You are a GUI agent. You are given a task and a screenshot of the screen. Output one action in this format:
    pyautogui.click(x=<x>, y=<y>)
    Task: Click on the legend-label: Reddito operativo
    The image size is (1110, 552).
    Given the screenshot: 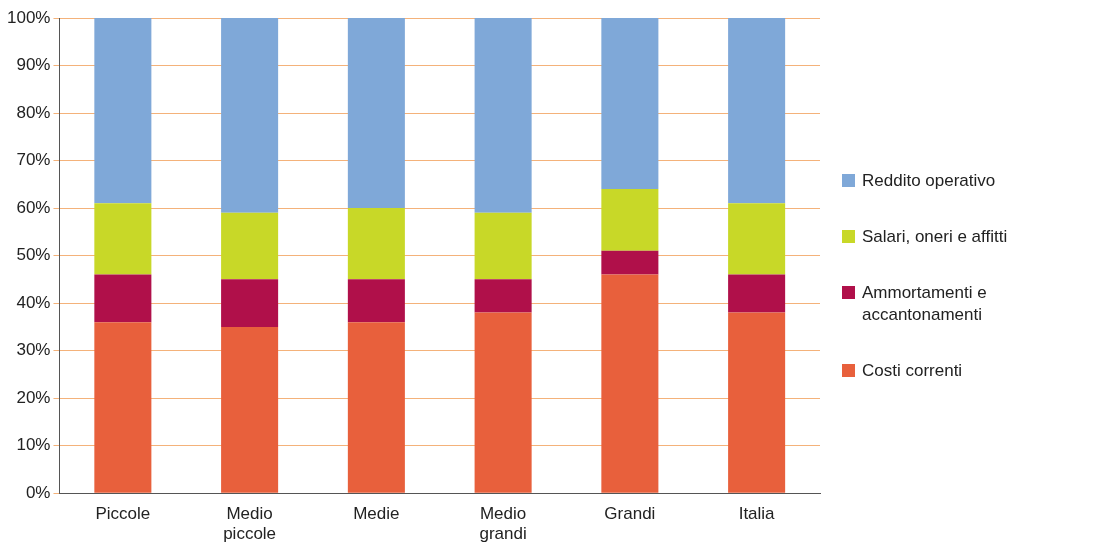 What is the action you would take?
    pyautogui.click(x=929, y=181)
    